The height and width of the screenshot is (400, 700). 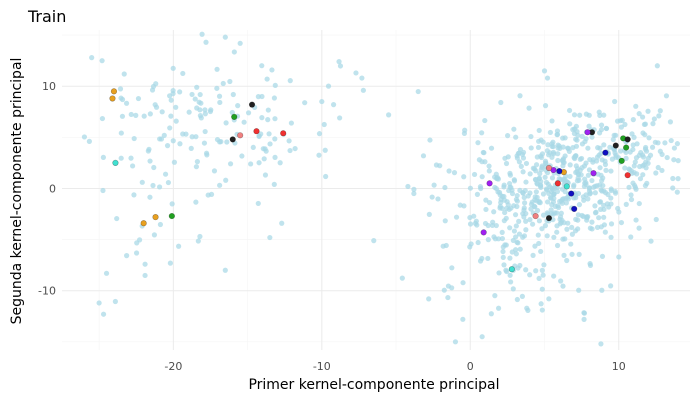 What do you see at coordinates (115, 163) in the screenshot?
I see `highlighted-point-cyan` at bounding box center [115, 163].